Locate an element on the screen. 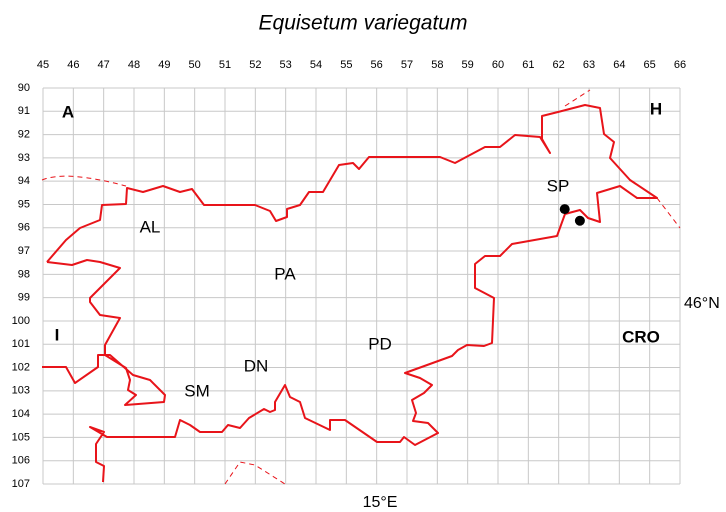  region-label: PD is located at coordinates (380, 343).